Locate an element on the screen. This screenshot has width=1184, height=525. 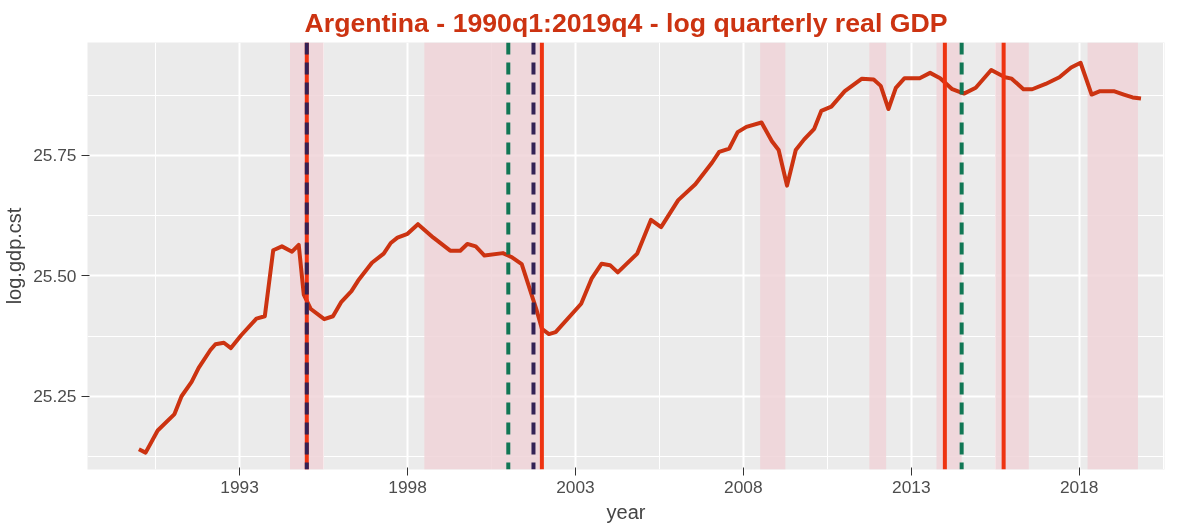
x-tick-label: 2018 is located at coordinates (1079, 486).